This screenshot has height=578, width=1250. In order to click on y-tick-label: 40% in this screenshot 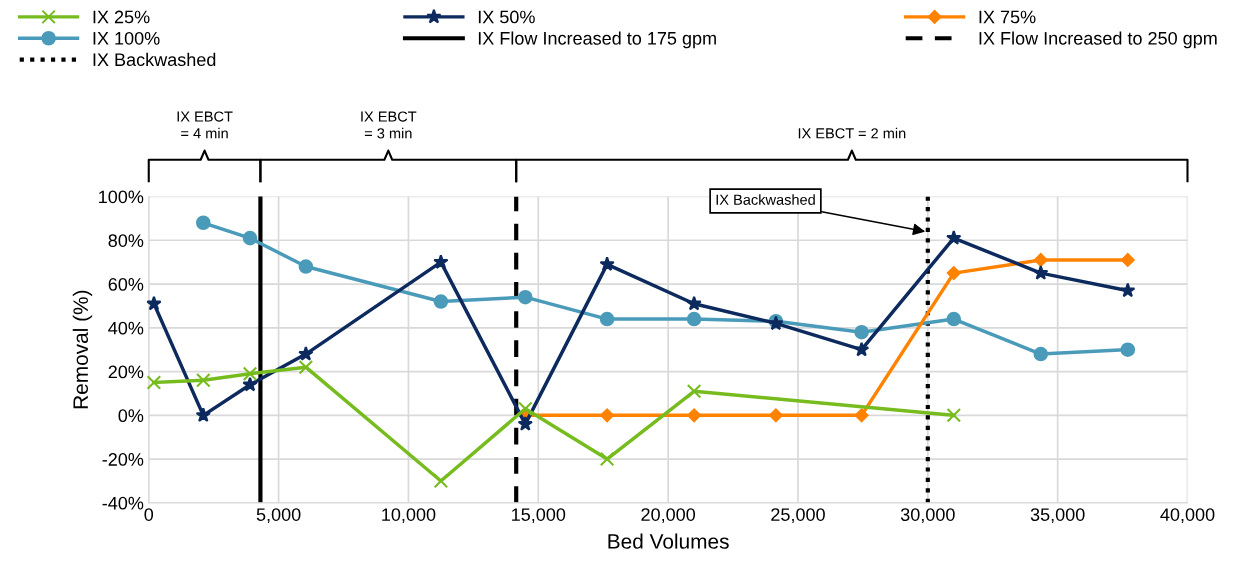, I will do `click(126, 328)`.